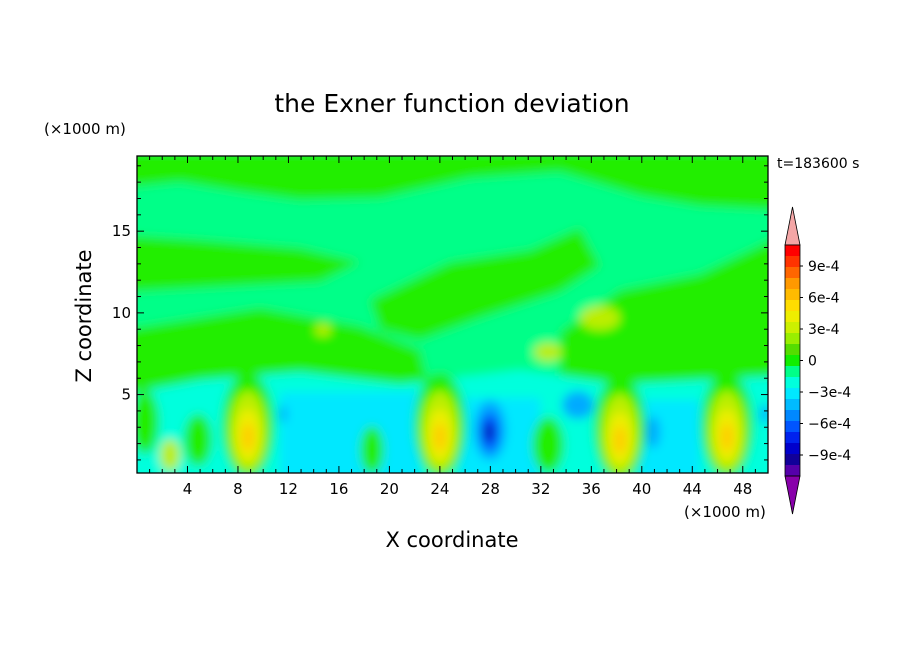 The width and height of the screenshot is (904, 654). Describe the element at coordinates (121, 313) in the screenshot. I see `y-tick-label: 10` at that location.